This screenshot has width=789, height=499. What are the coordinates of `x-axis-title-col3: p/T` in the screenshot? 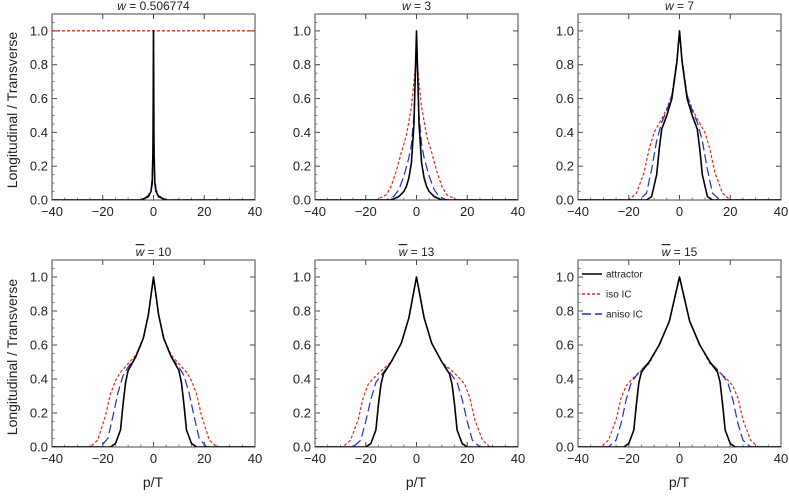 It's located at (679, 482).